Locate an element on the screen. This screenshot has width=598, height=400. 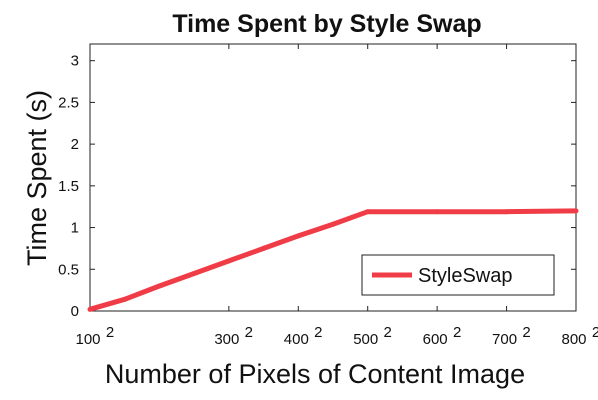
y-tick-label: 0 is located at coordinates (75, 311).